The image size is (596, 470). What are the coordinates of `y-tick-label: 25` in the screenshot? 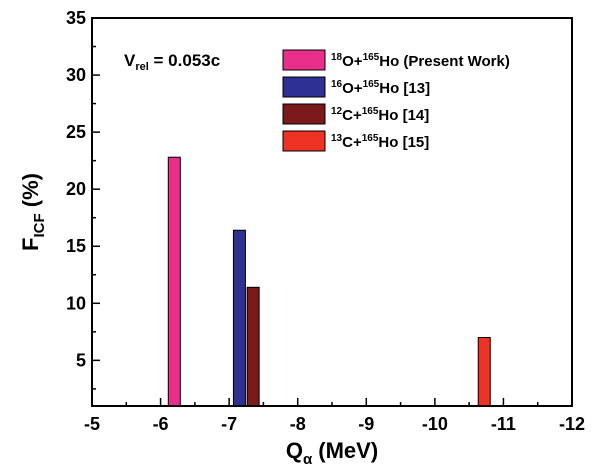 It's located at (76, 132).